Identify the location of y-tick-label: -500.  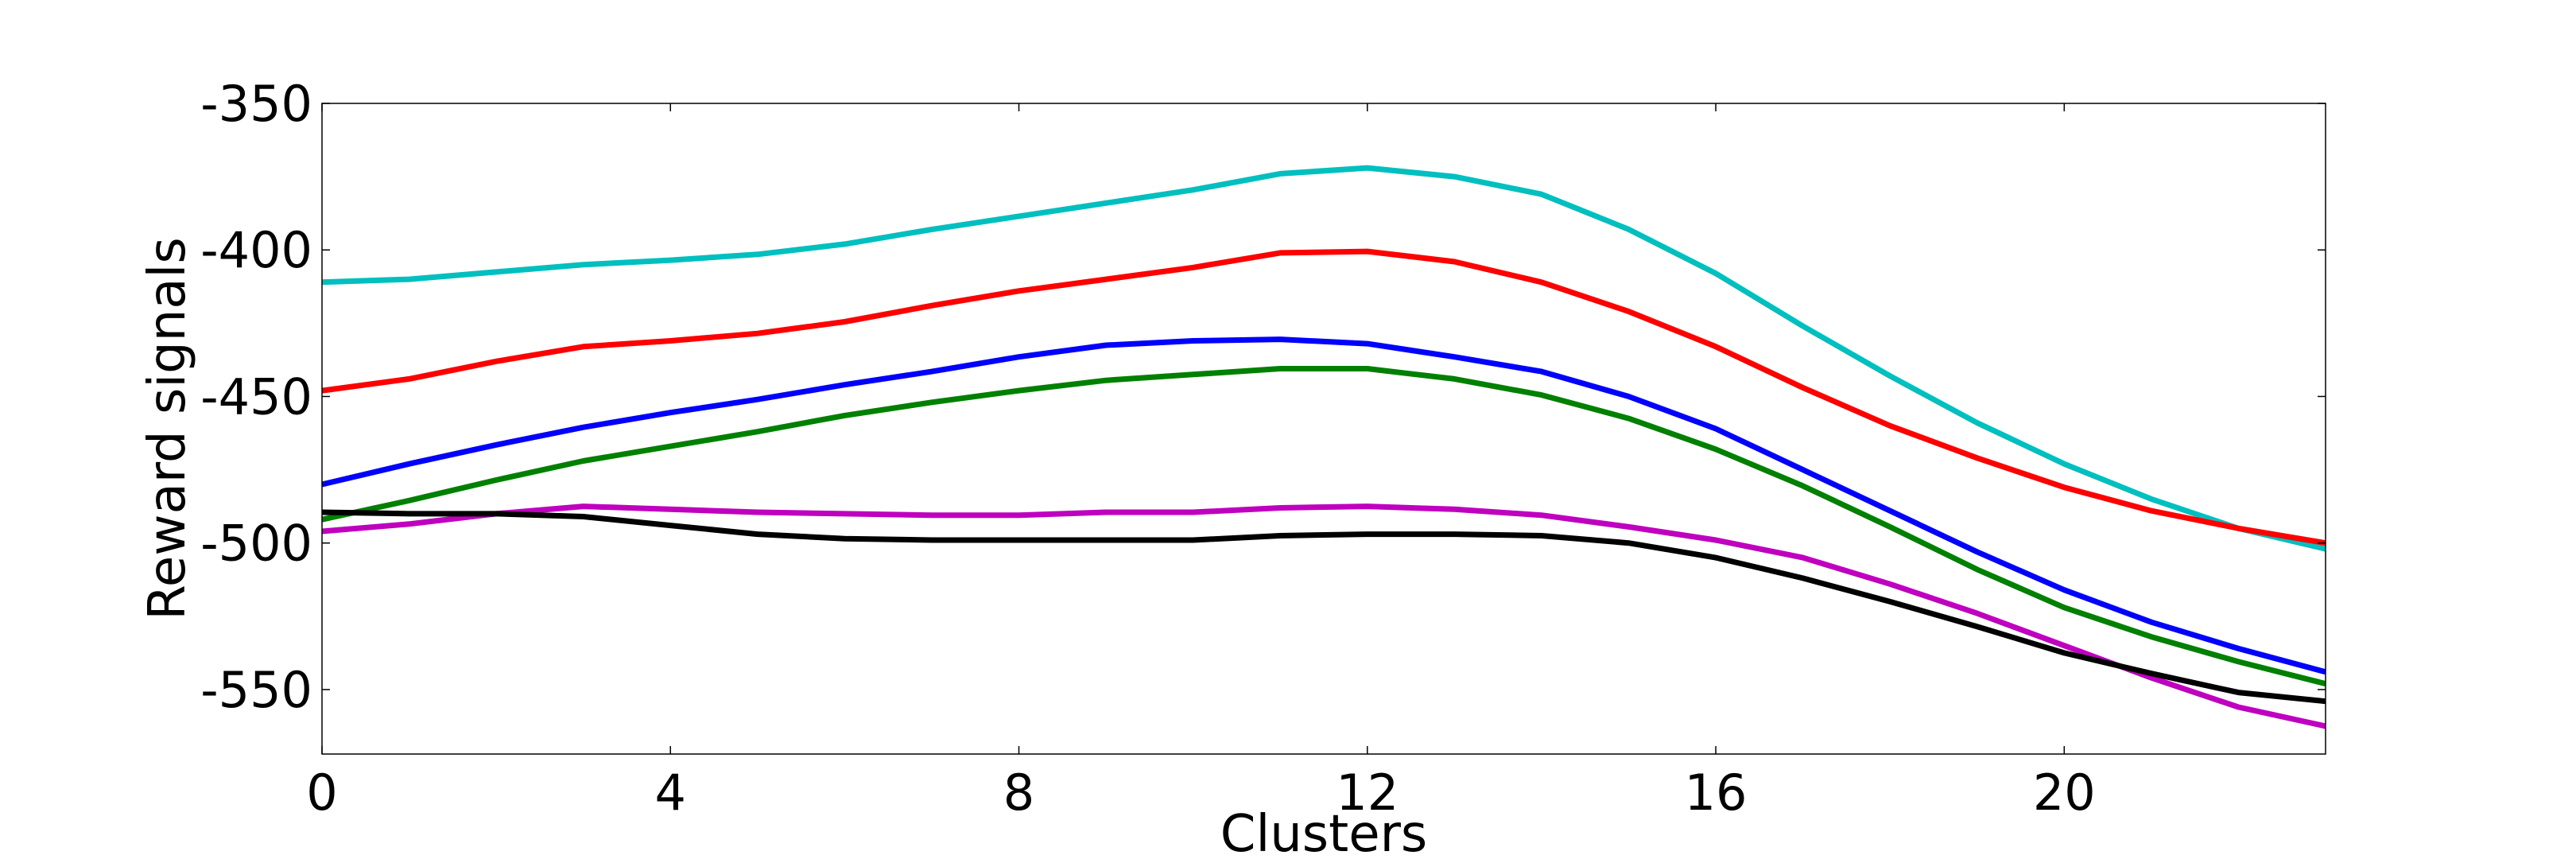
(256, 544).